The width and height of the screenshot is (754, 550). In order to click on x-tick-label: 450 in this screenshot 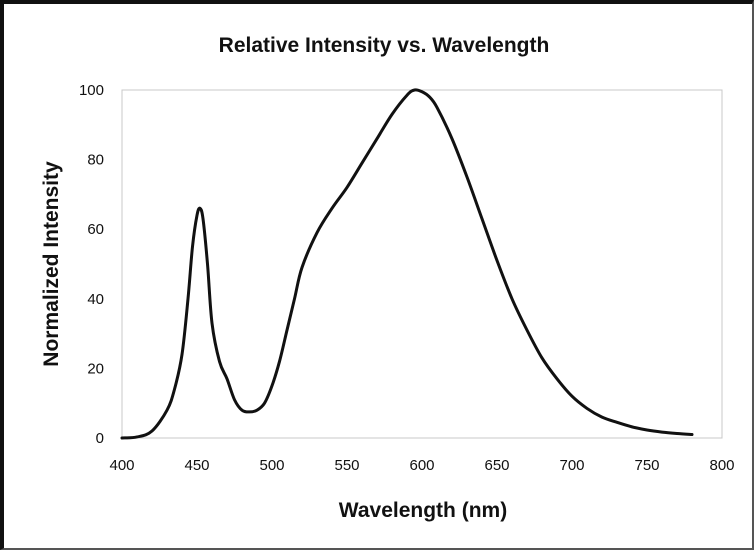, I will do `click(196, 465)`.